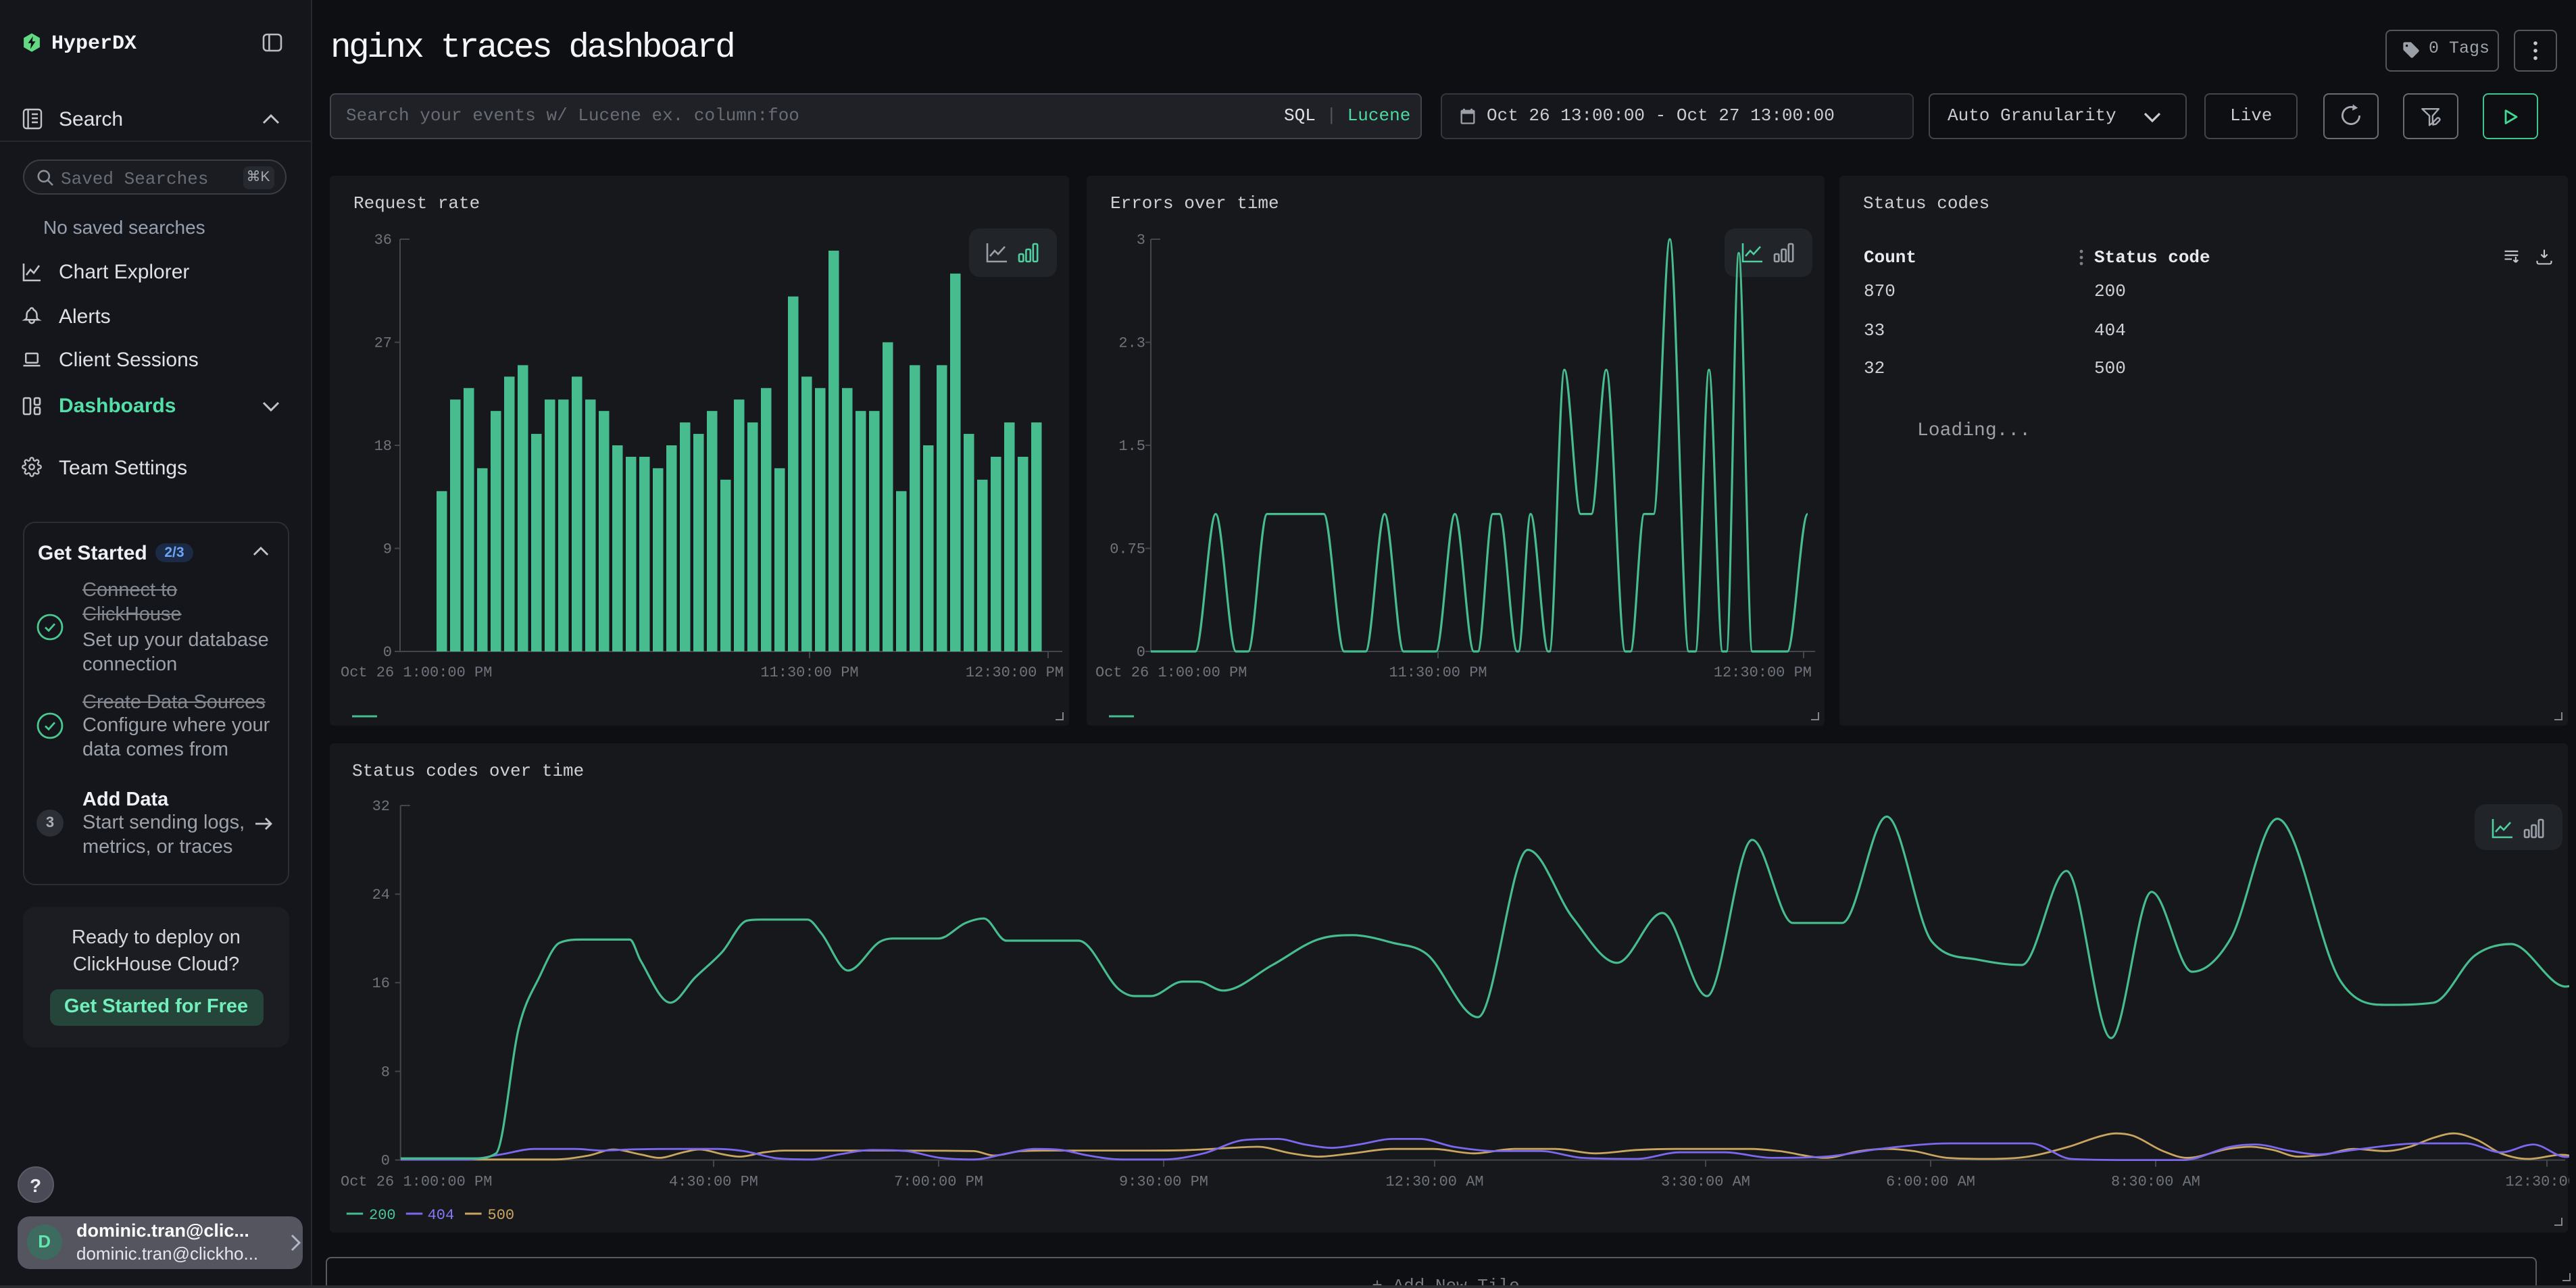 This screenshot has width=2576, height=1288. What do you see at coordinates (1434, 1181) in the screenshot?
I see `svg-text: 12:30:00 AM` at bounding box center [1434, 1181].